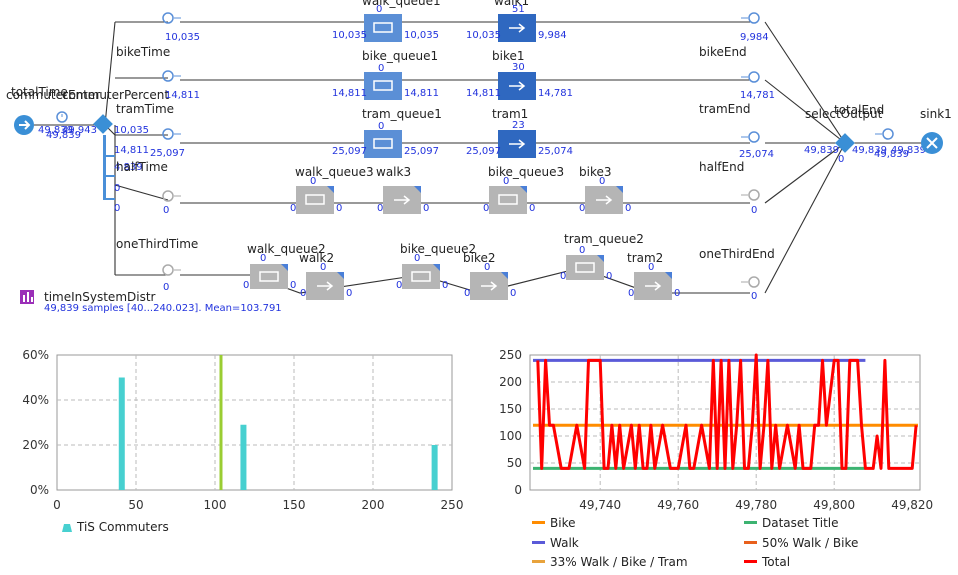 This screenshot has height=575, width=958. I want to click on tram-queue1-out: 25,097, so click(421, 151).